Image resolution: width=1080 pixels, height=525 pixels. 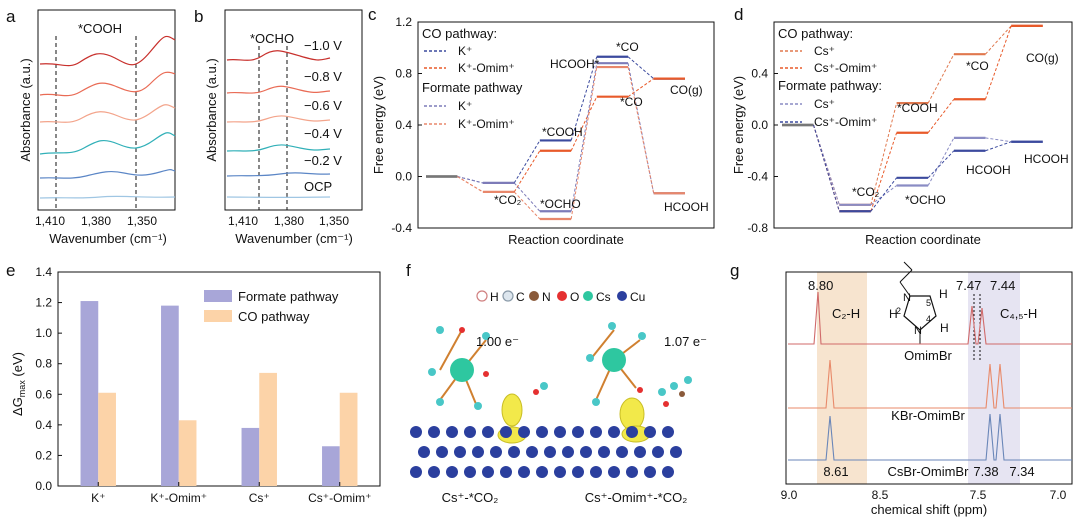 I want to click on xtick-label: Cs⁺, so click(x=259, y=498).